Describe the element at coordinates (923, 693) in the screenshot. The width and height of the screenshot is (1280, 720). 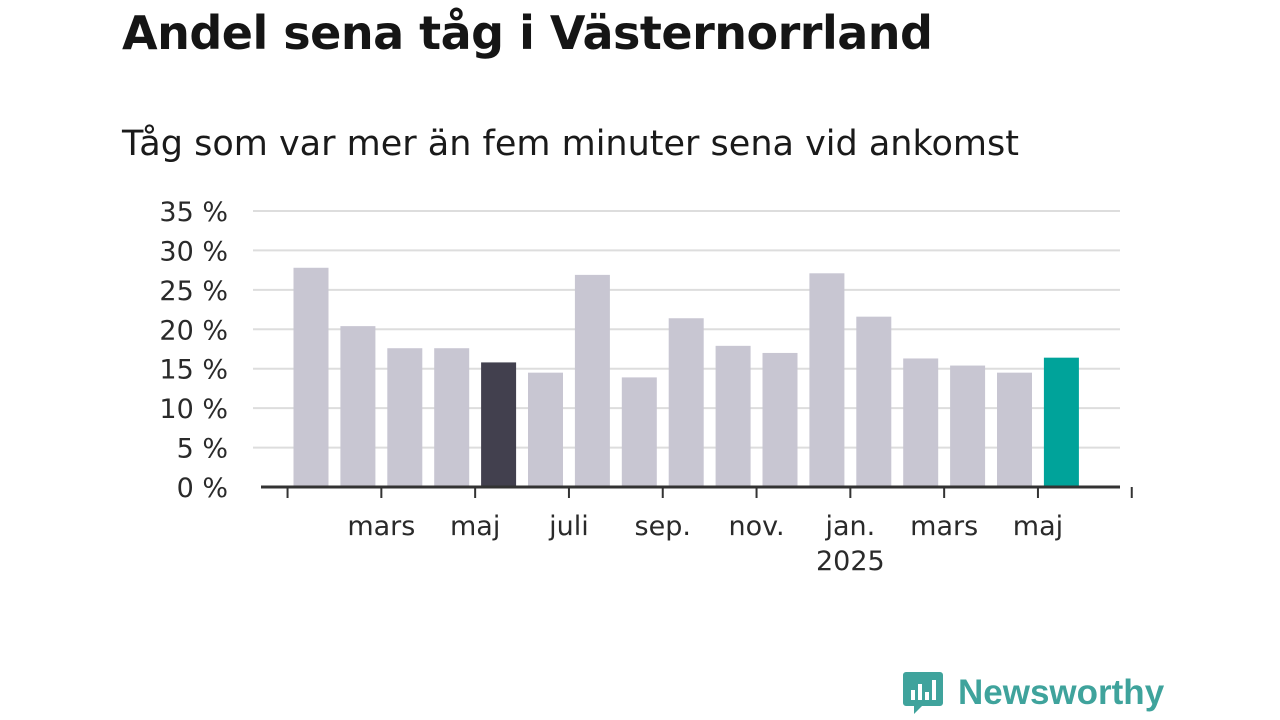
I see `chat-bubble-bar-chart-icon` at that location.